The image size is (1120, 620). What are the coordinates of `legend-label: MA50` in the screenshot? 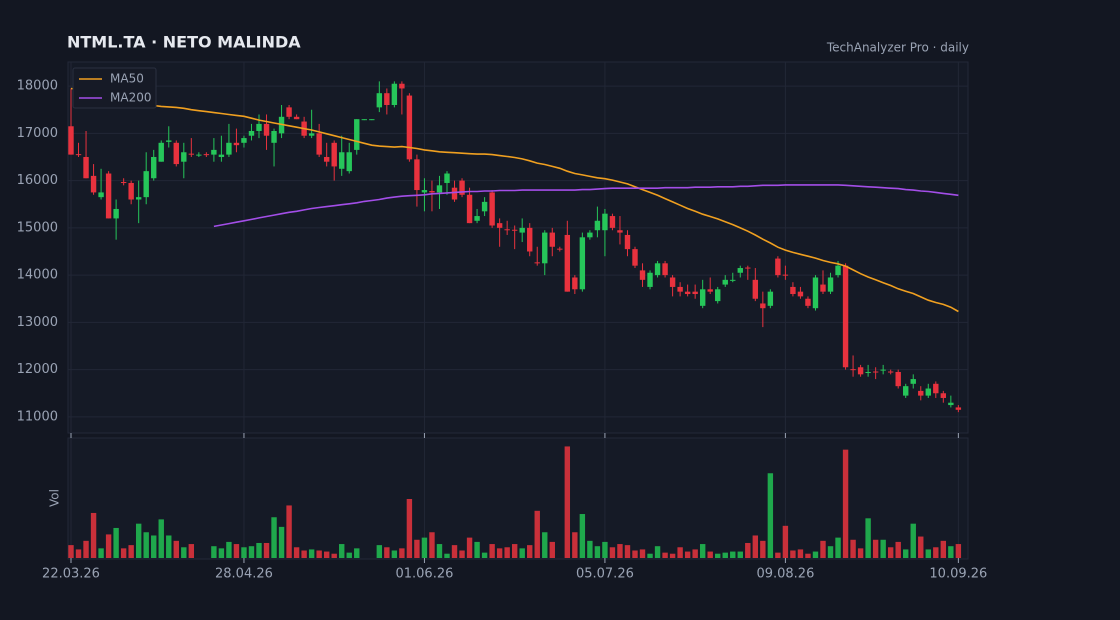 It's located at (127, 79).